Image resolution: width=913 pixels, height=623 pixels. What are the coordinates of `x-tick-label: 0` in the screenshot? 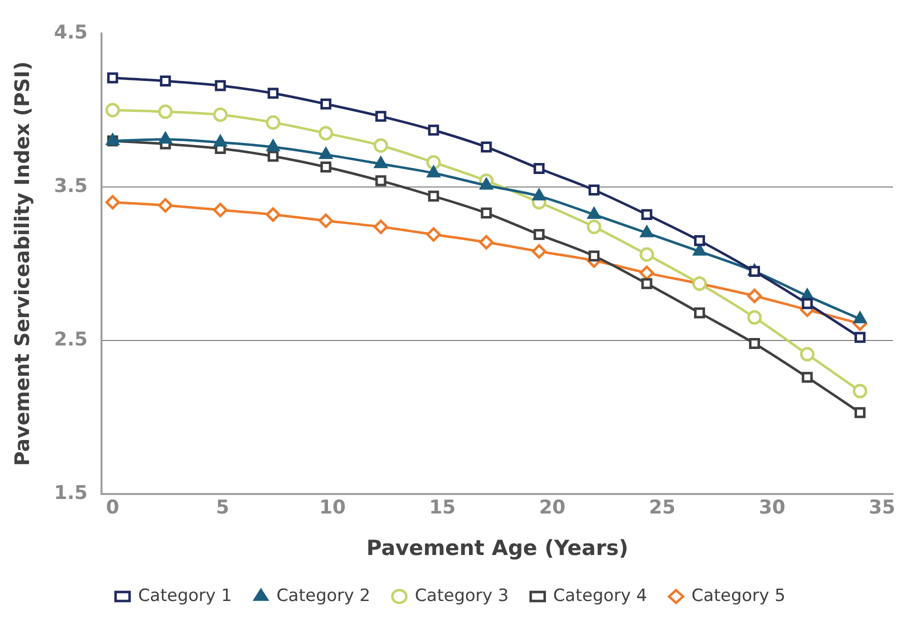 It's located at (113, 507).